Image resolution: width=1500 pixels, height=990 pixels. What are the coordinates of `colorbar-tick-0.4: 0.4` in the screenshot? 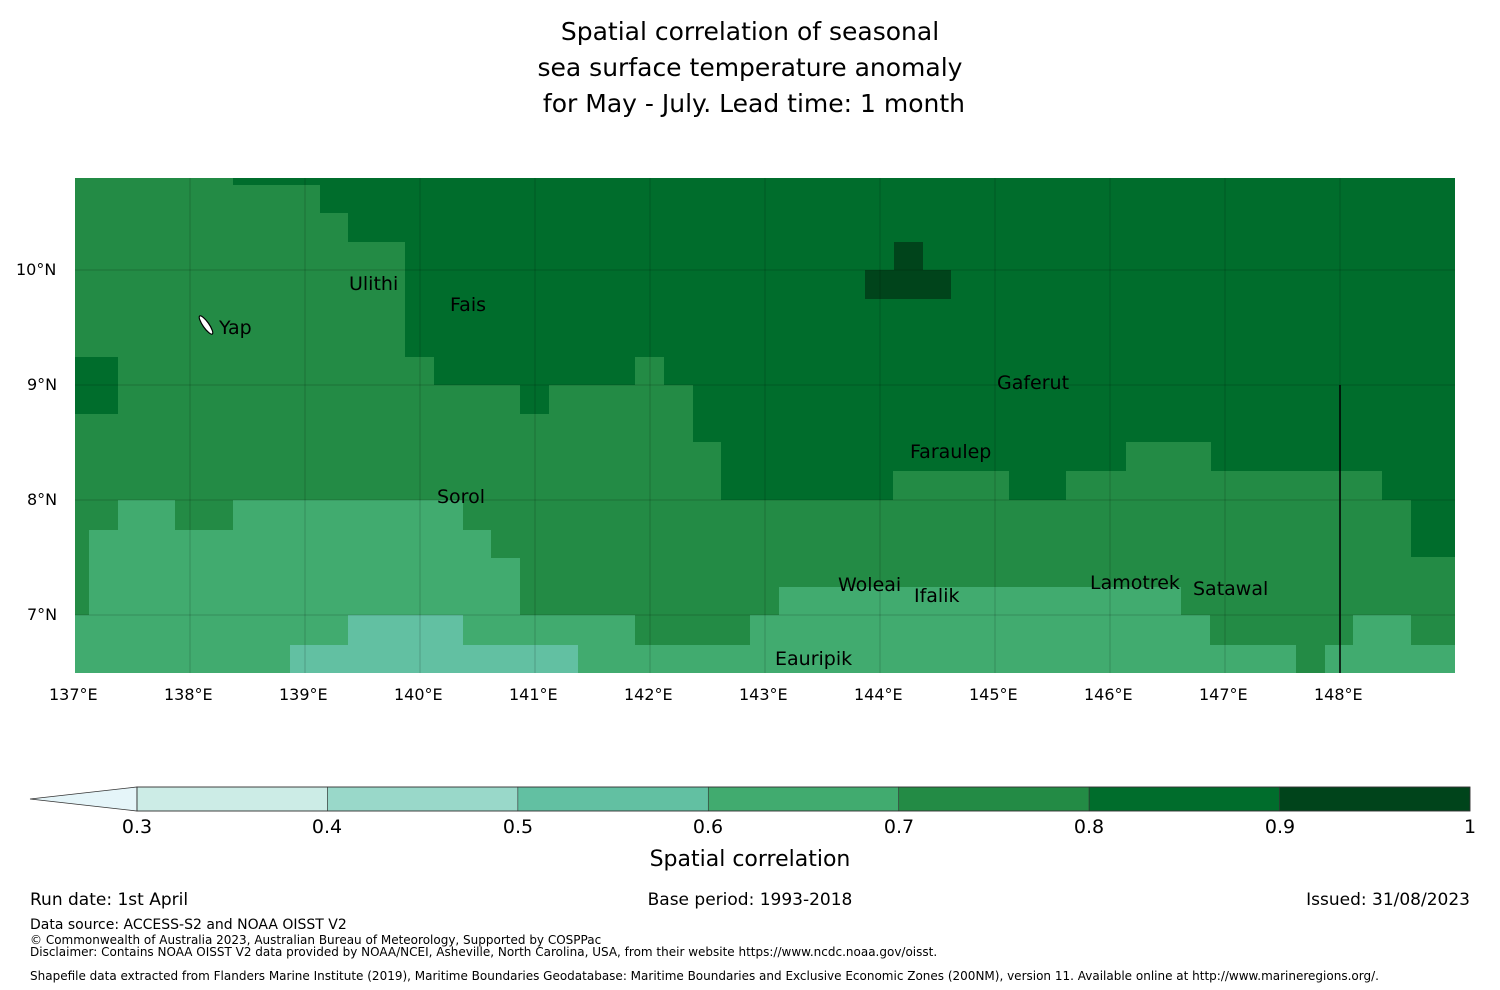 It's located at (327, 827).